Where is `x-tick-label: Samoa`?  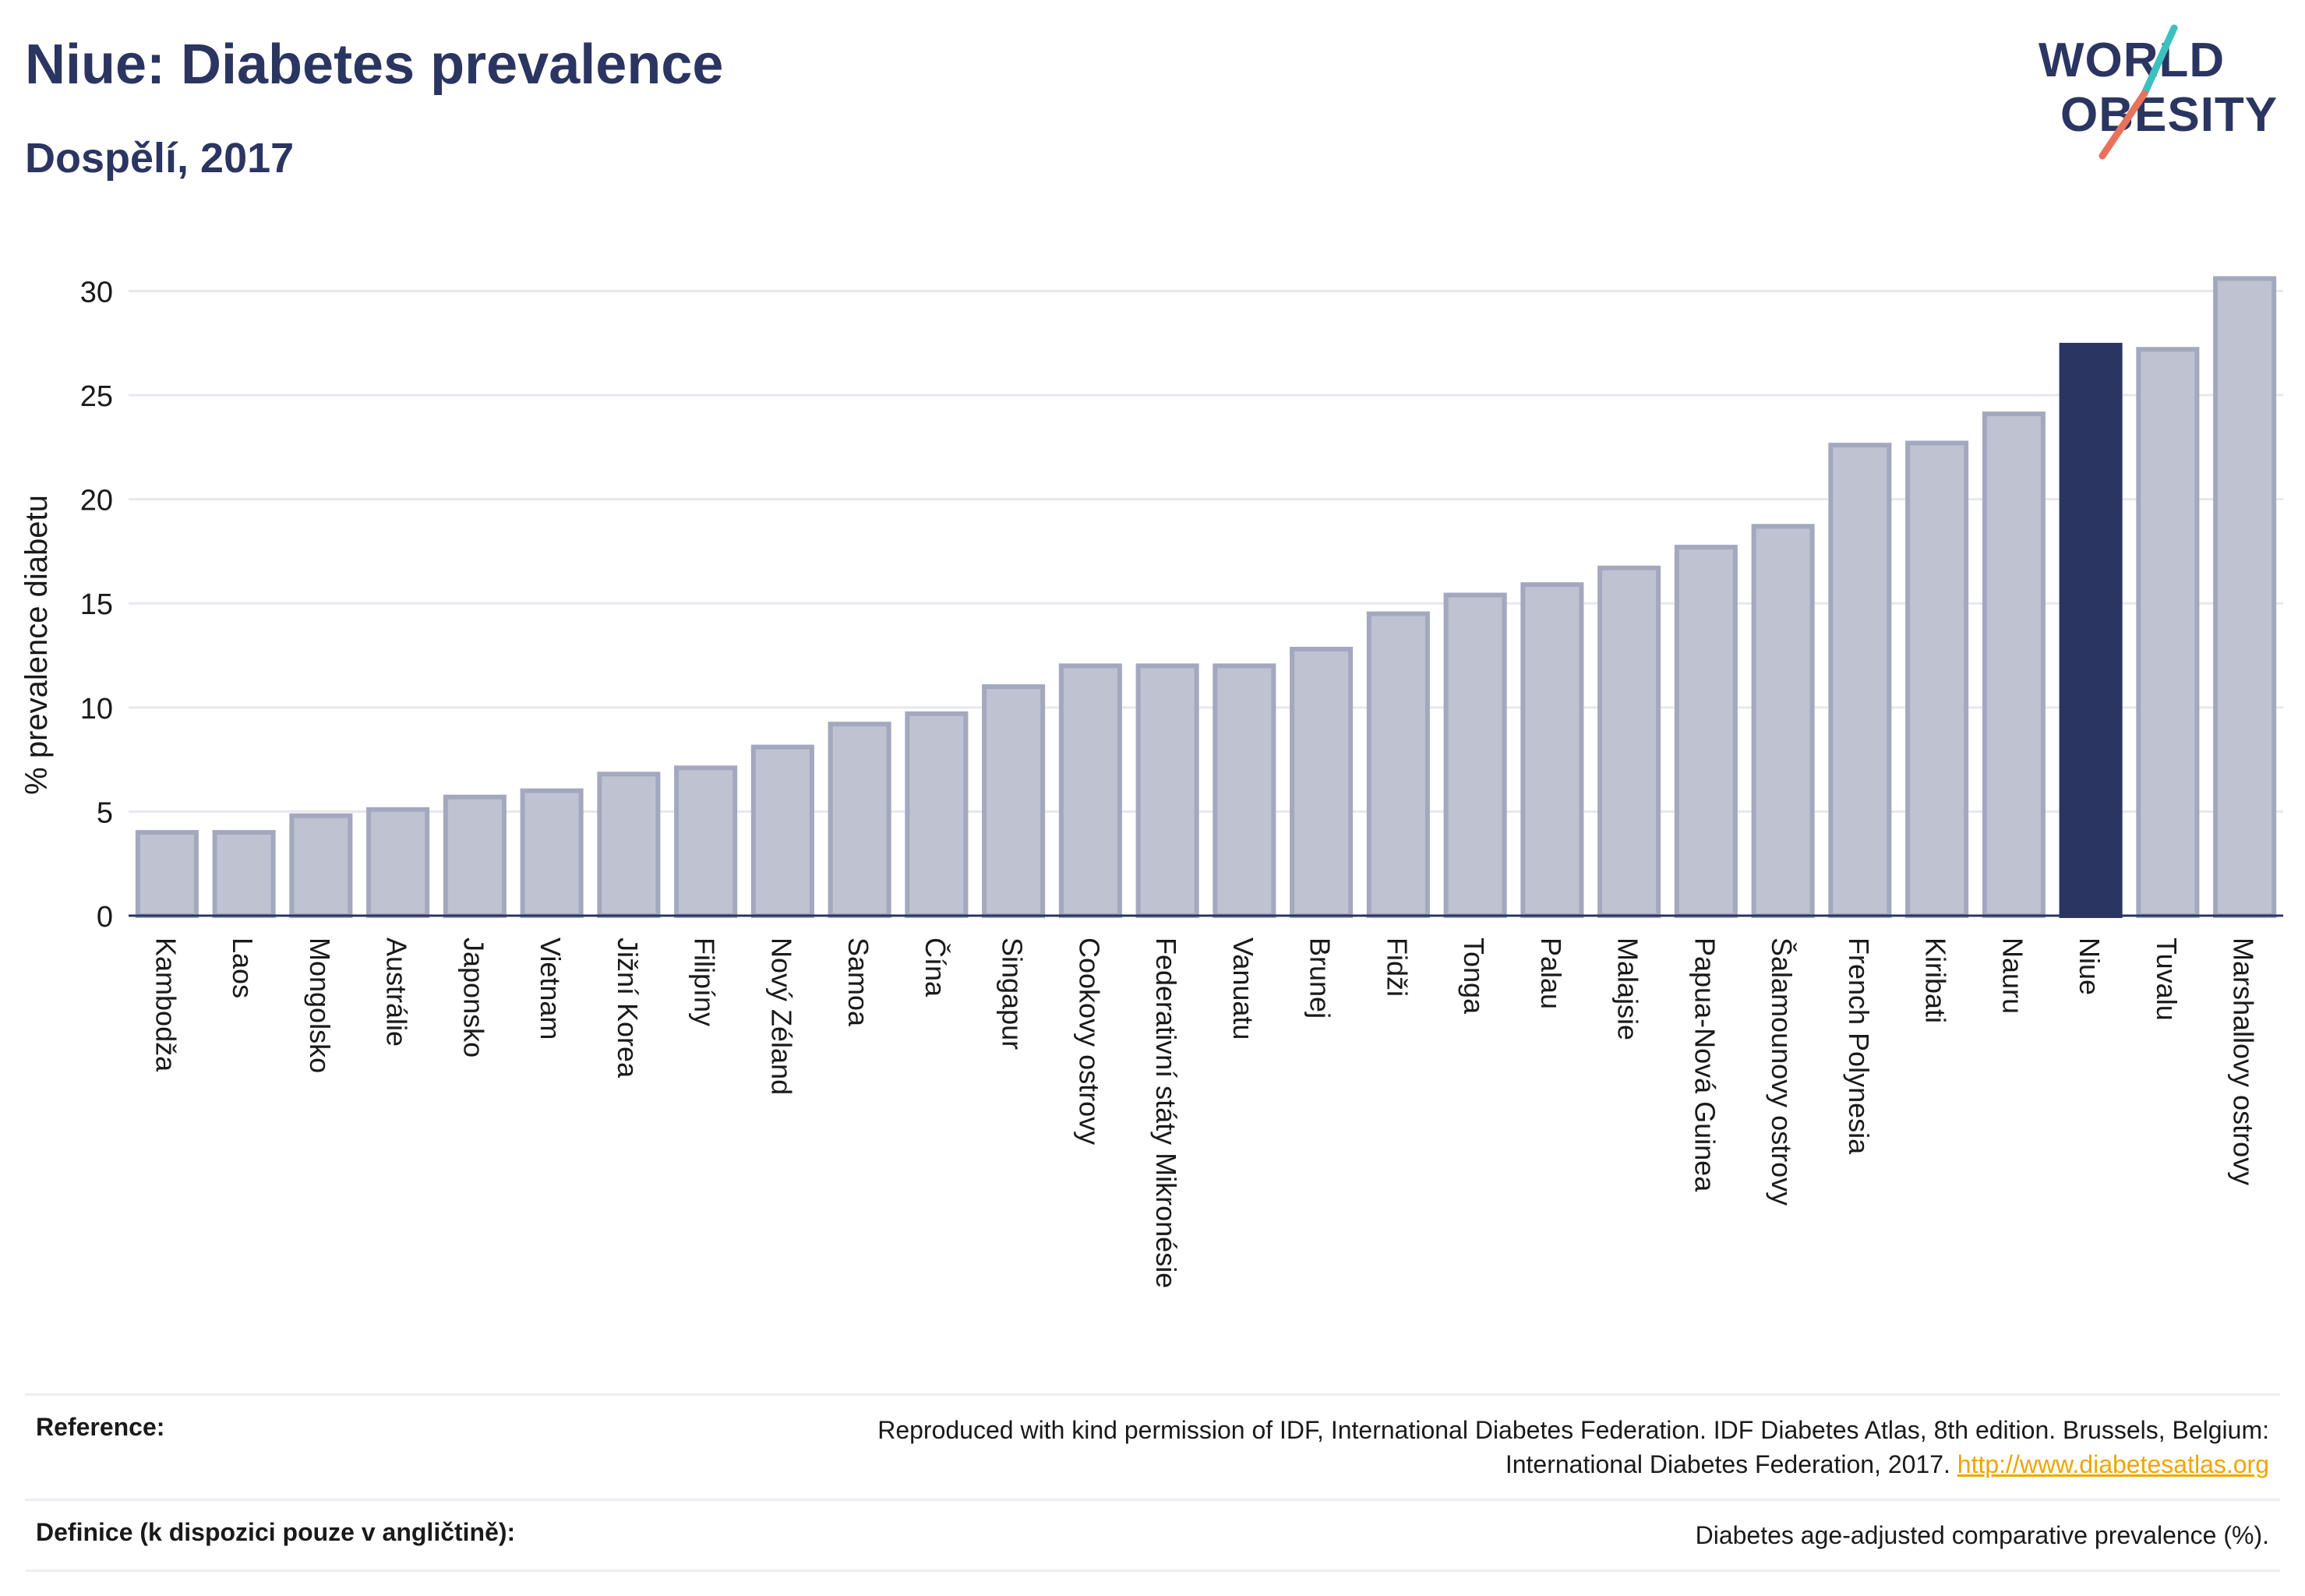
x-tick-label: Samoa is located at coordinates (858, 982).